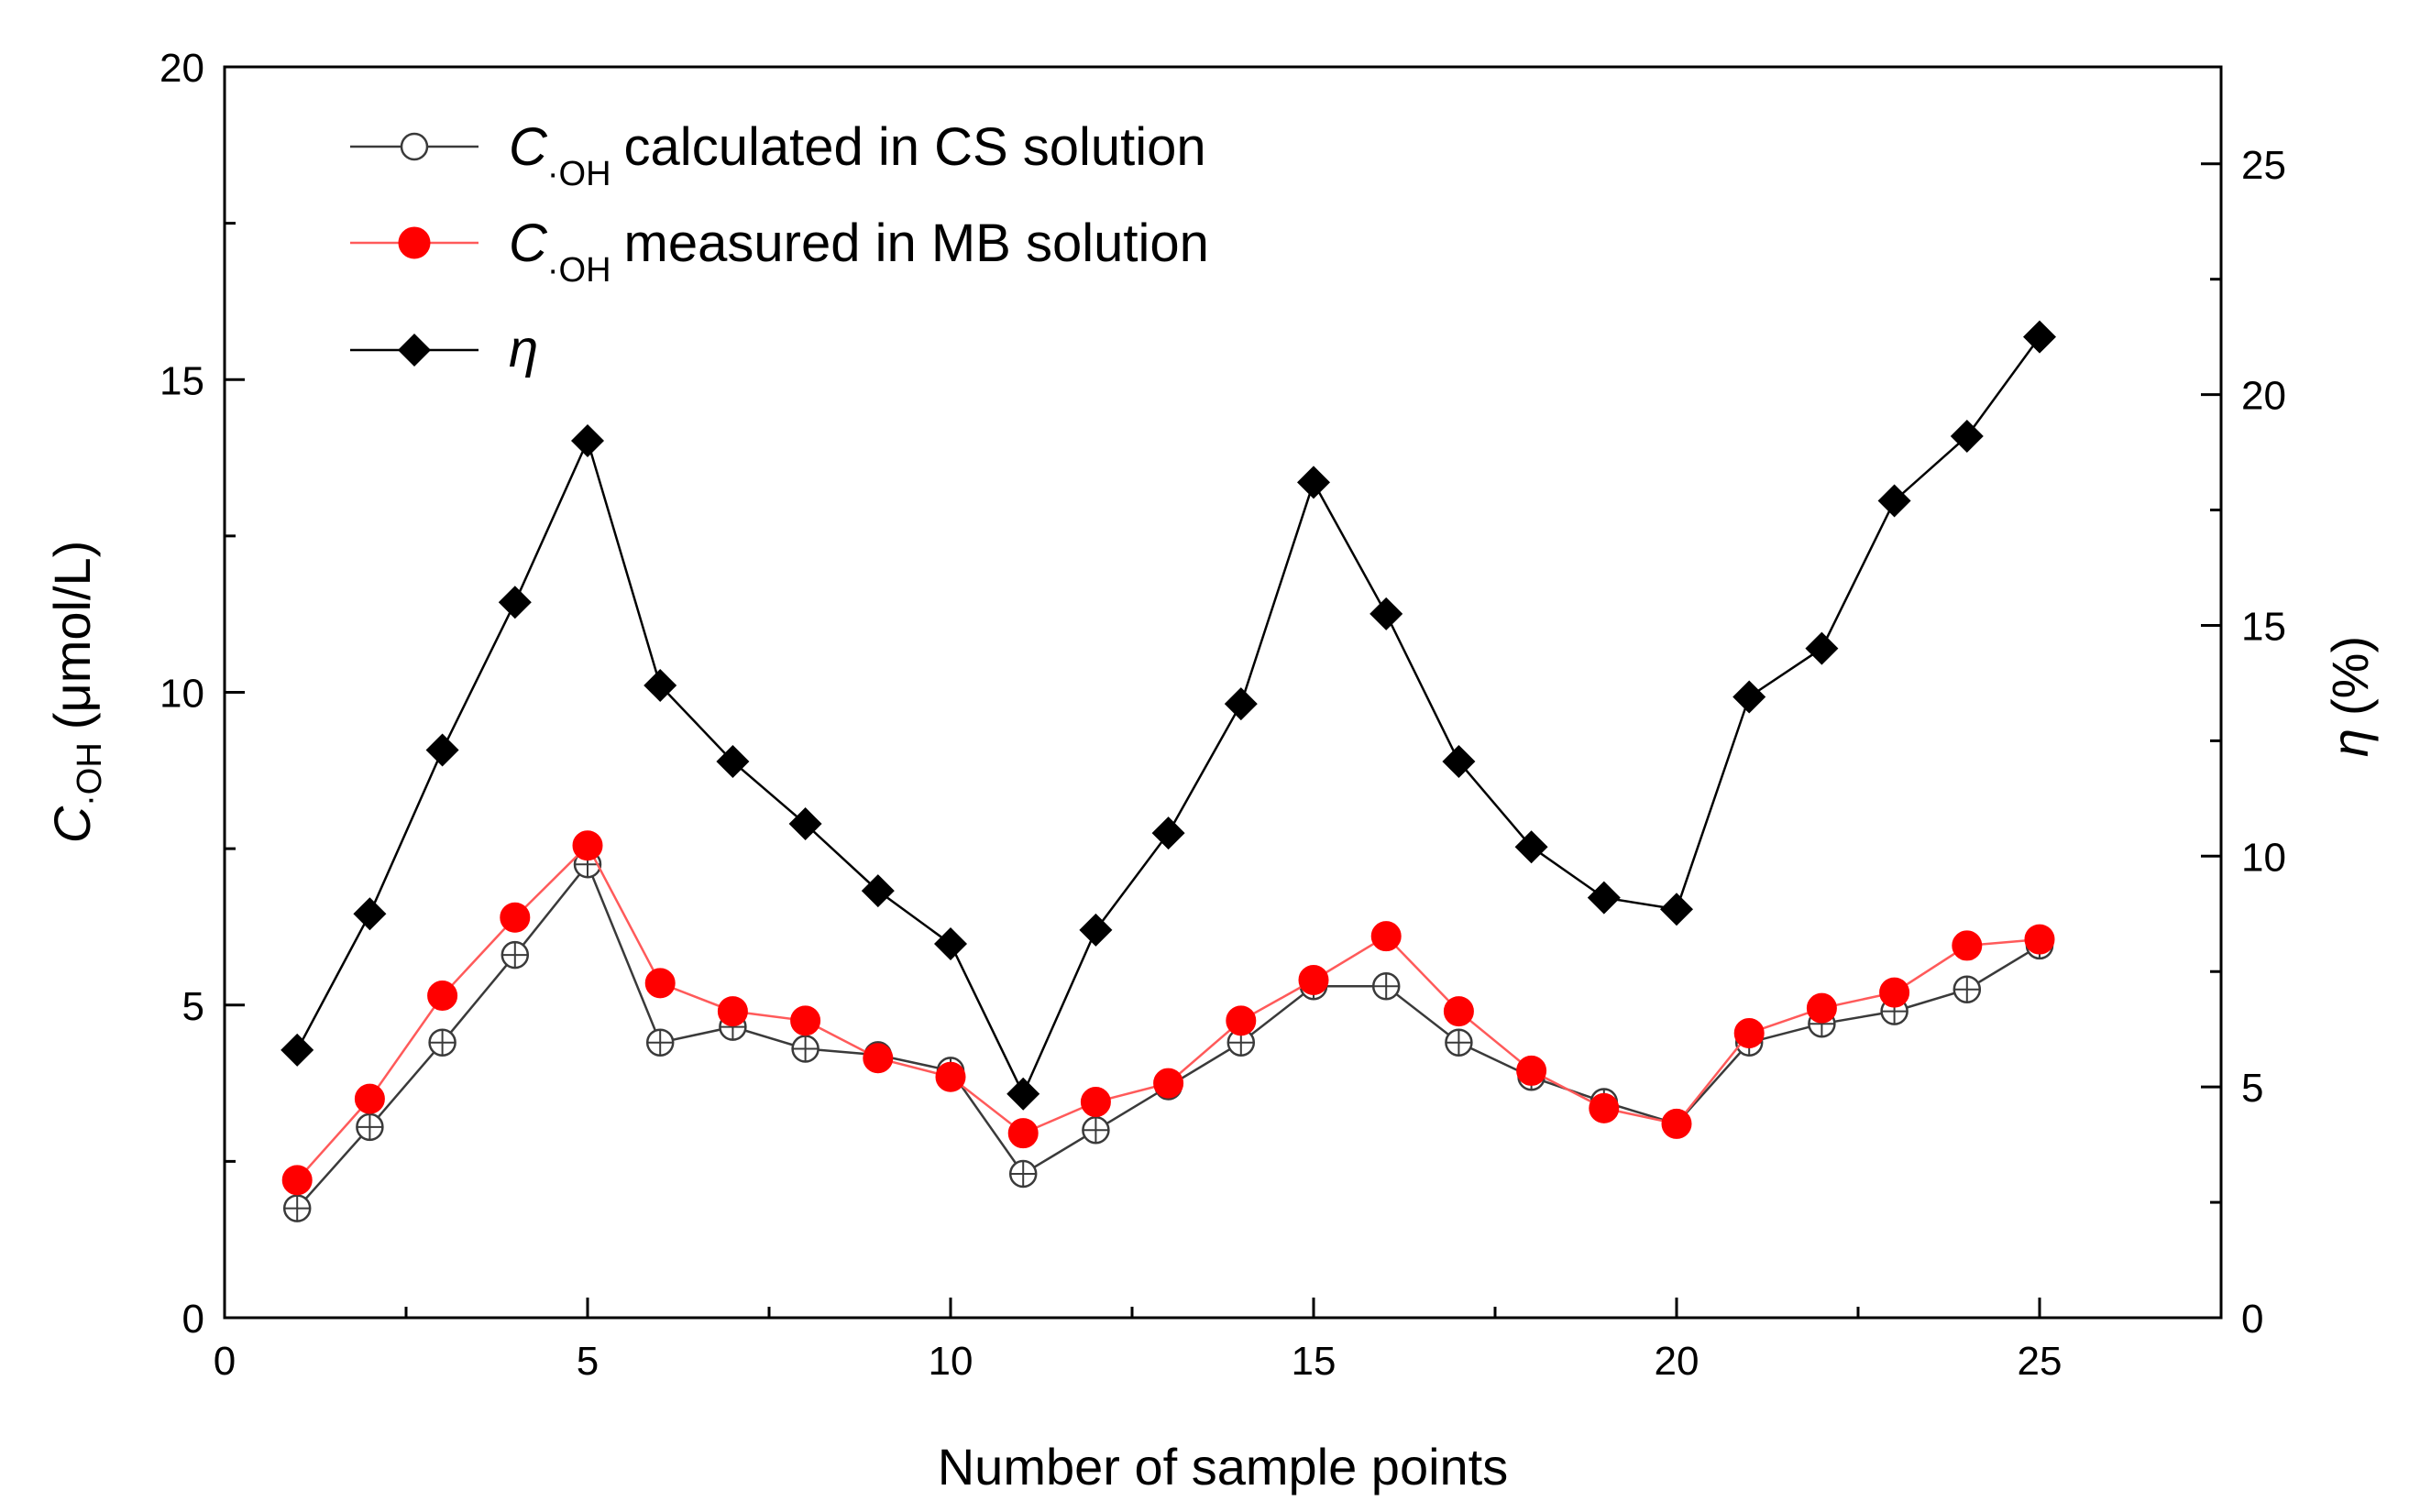 The image size is (2420, 1512). Describe the element at coordinates (193, 1319) in the screenshot. I see `y-left-tick-label: 0` at that location.